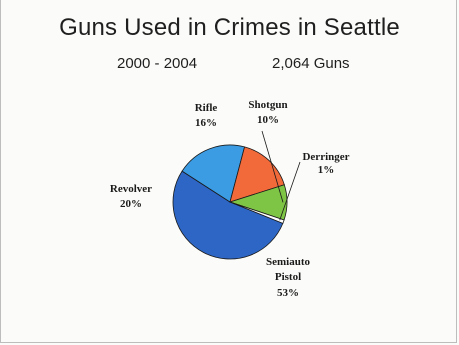 The image size is (459, 345). I want to click on leader-line-shotgun, so click(272, 166).